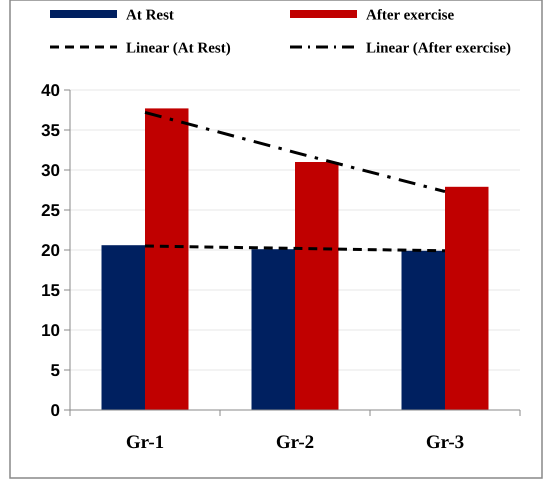 This screenshot has width=544, height=480. I want to click on x-tick-label: Gr-2, so click(295, 442).